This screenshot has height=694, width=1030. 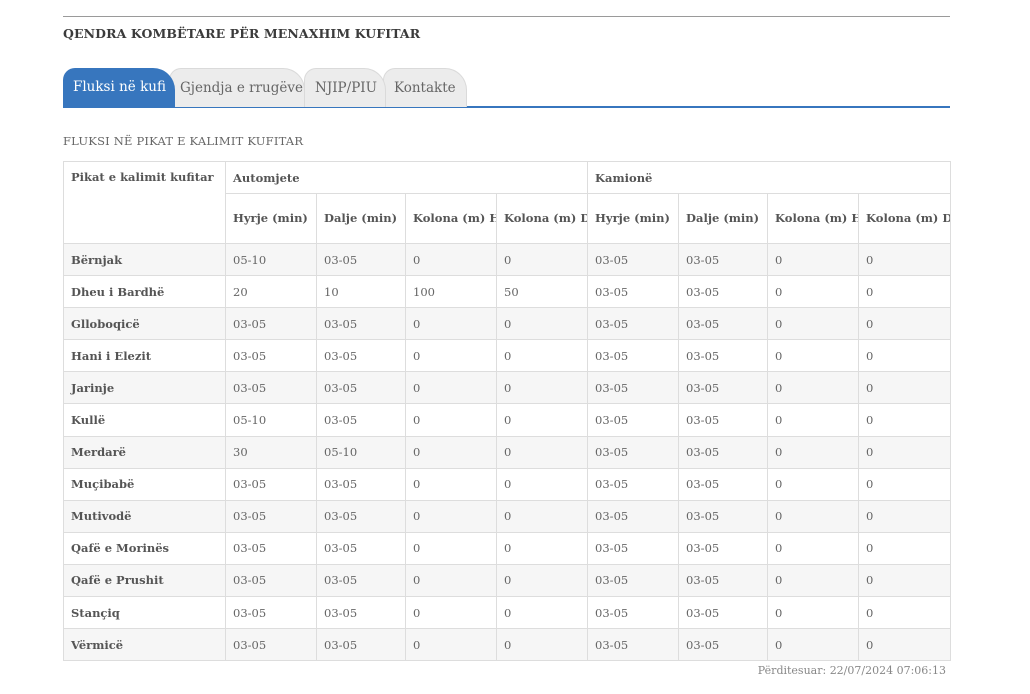 I want to click on crossing-name: Bërnjak, so click(x=144, y=259).